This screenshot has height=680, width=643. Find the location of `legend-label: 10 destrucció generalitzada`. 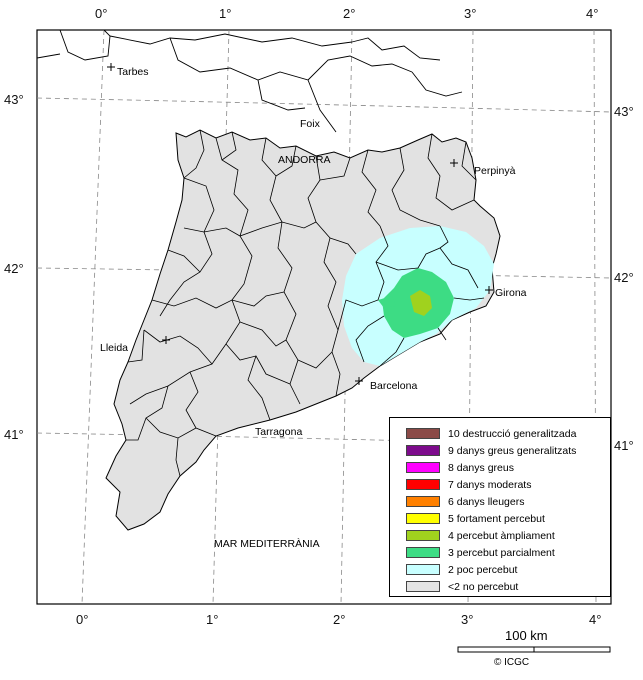

legend-label: 10 destrucció generalitzada is located at coordinates (512, 433).